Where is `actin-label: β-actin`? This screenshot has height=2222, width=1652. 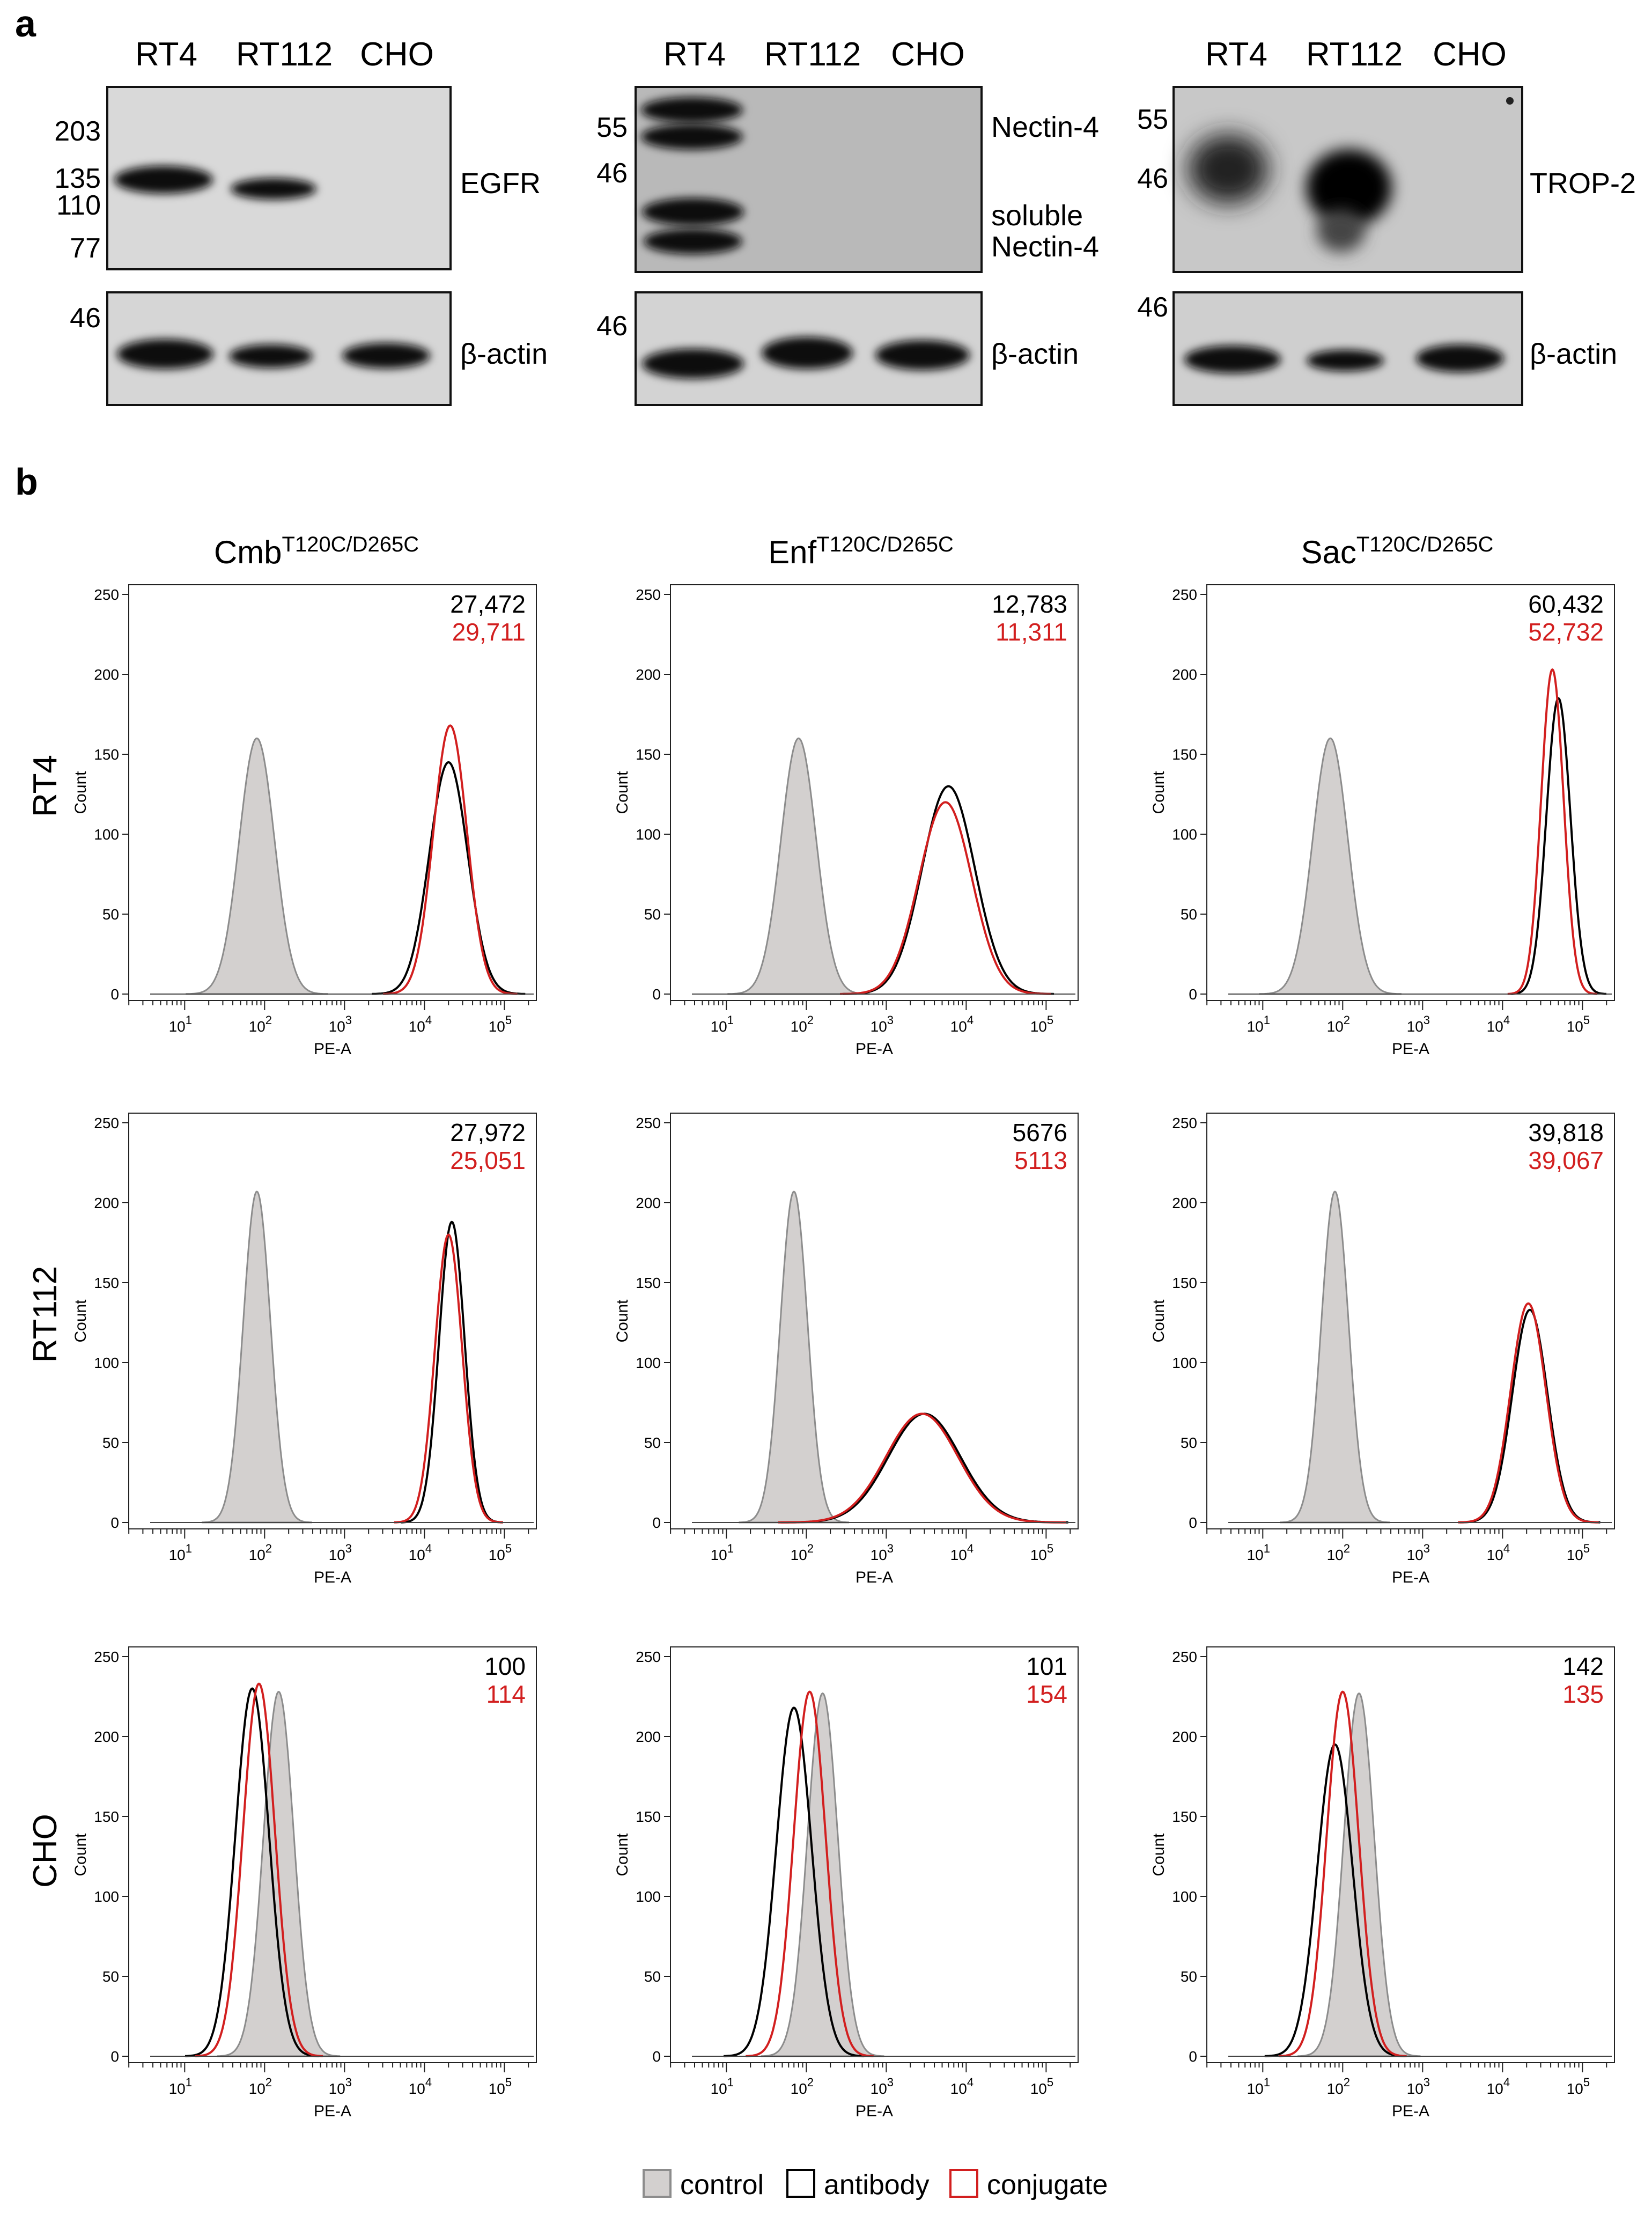 actin-label: β-actin is located at coordinates (1035, 354).